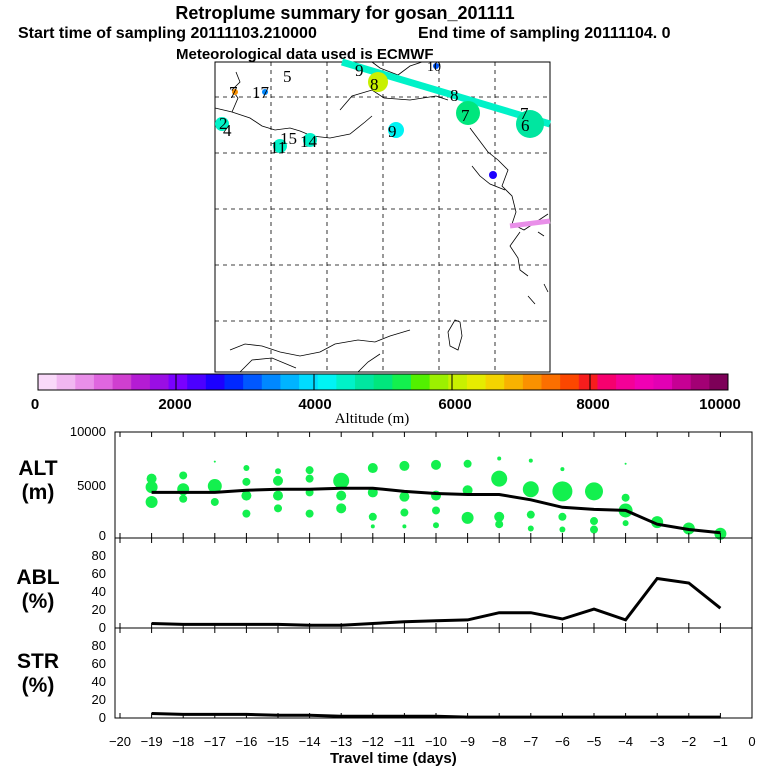 This screenshot has width=768, height=768. What do you see at coordinates (467, 741) in the screenshot?
I see `x-tick-label: −9` at bounding box center [467, 741].